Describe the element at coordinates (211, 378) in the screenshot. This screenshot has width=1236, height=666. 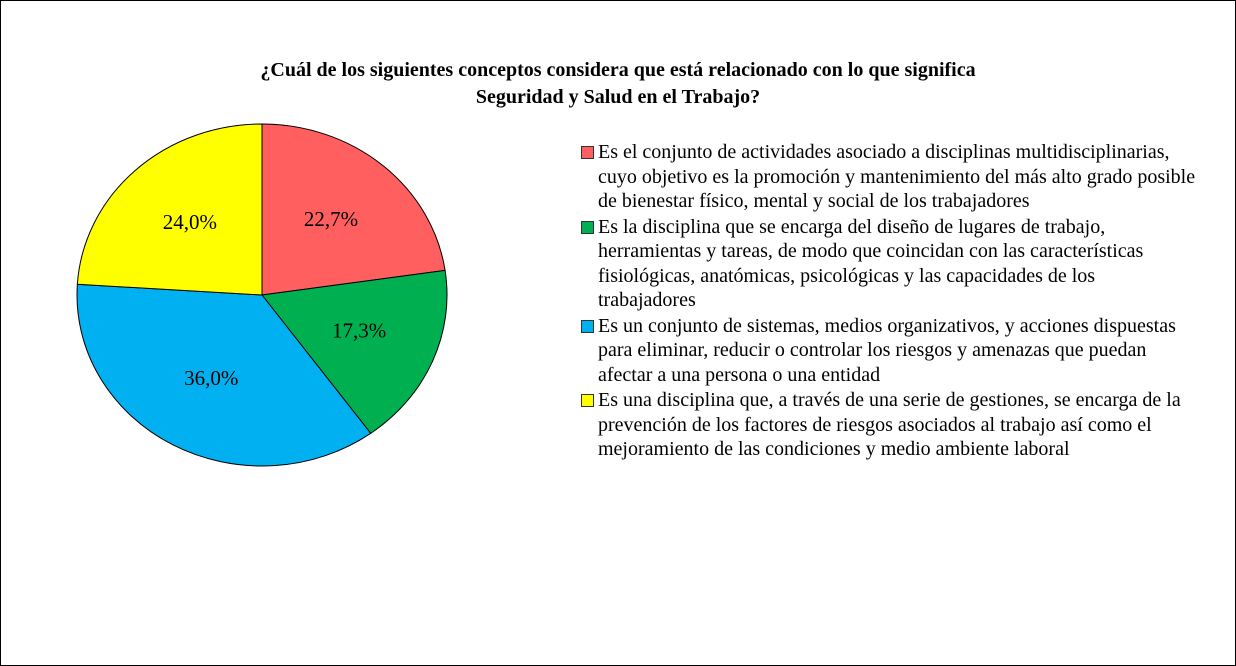
I see `data-label: 36,0%` at that location.